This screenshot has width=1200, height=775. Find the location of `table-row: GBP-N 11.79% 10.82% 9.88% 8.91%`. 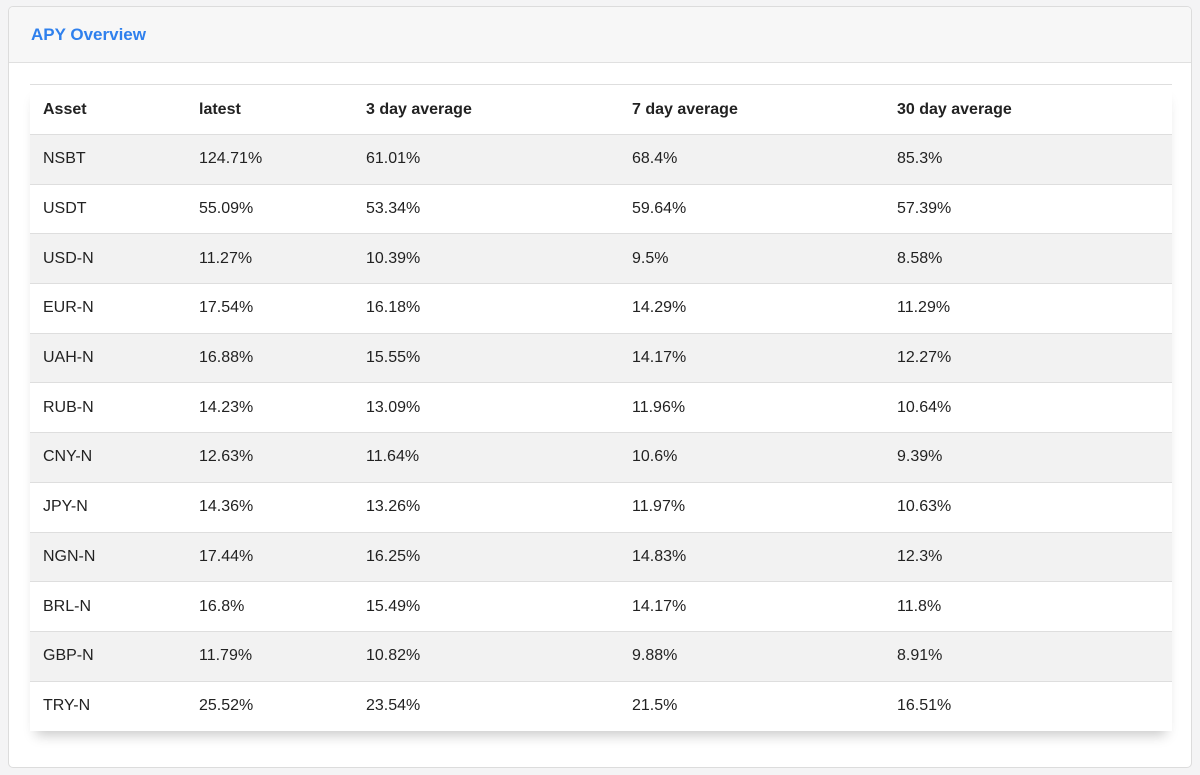

table-row: GBP-N 11.79% 10.82% 9.88% 8.91% is located at coordinates (601, 656).